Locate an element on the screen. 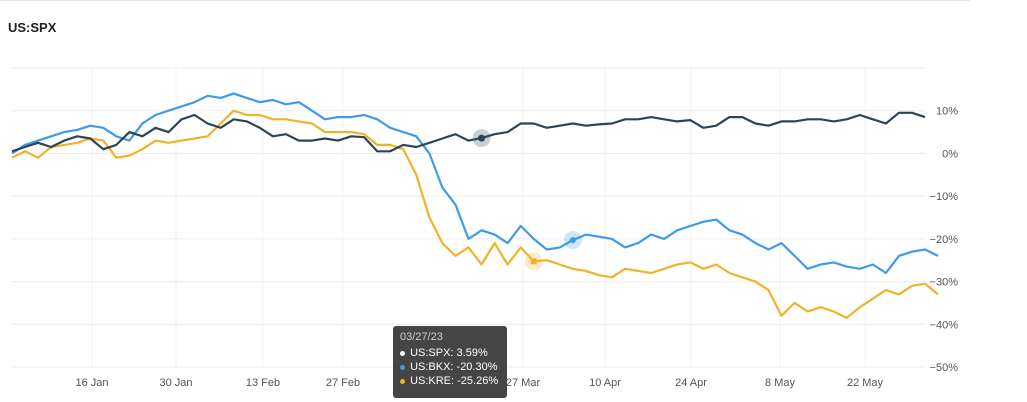  x-tick-label: 27 Mar is located at coordinates (523, 383).